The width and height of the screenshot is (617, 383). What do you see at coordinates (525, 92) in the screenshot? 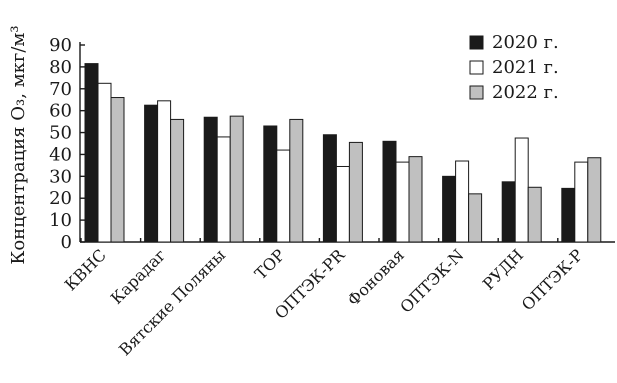
I see `legend-label: 2022 г.` at bounding box center [525, 92].